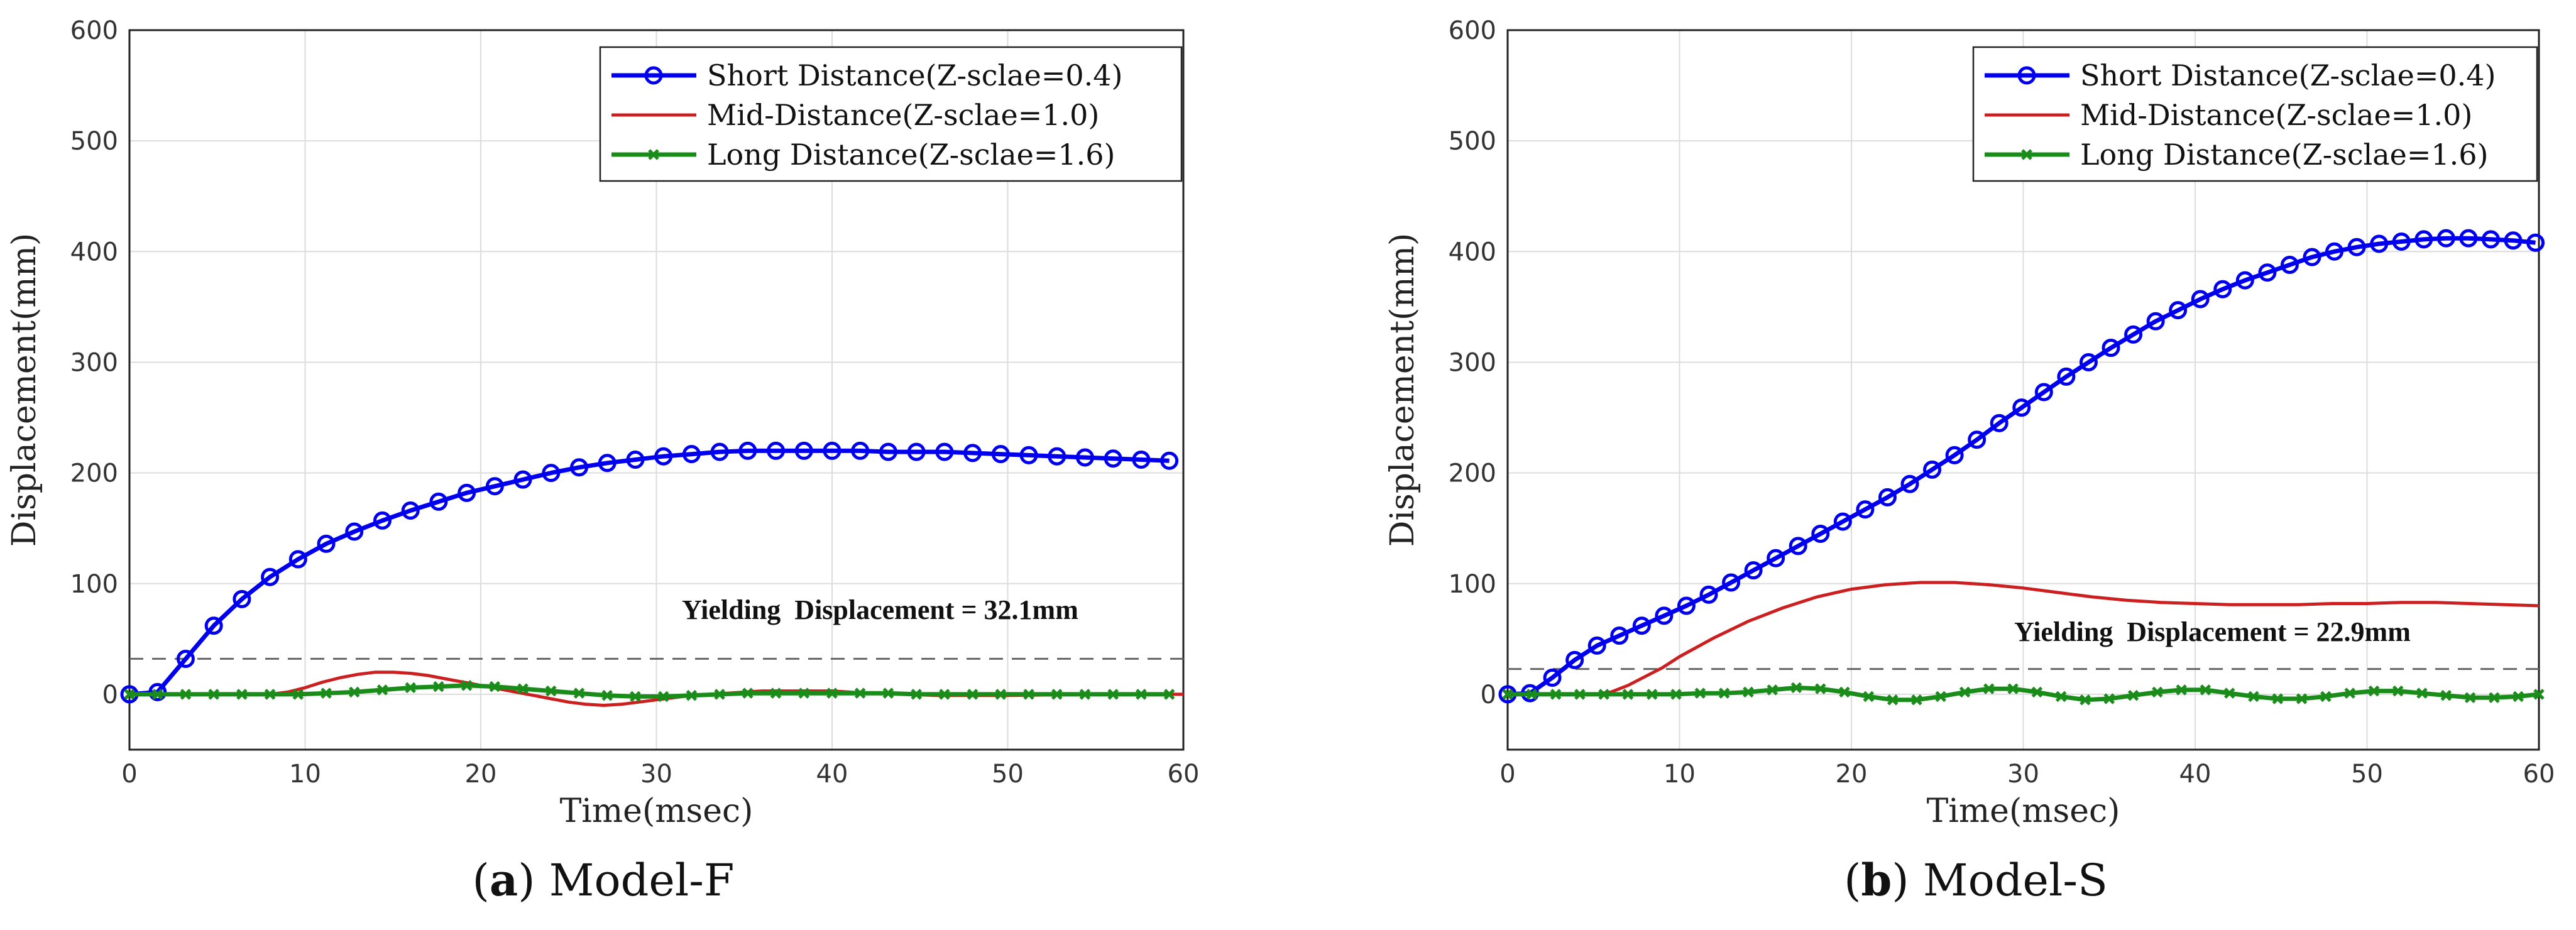 This screenshot has height=930, width=2576. What do you see at coordinates (2276, 115) in the screenshot?
I see `legend-label: Mid-Distance(Z-sclae=1.0)` at bounding box center [2276, 115].